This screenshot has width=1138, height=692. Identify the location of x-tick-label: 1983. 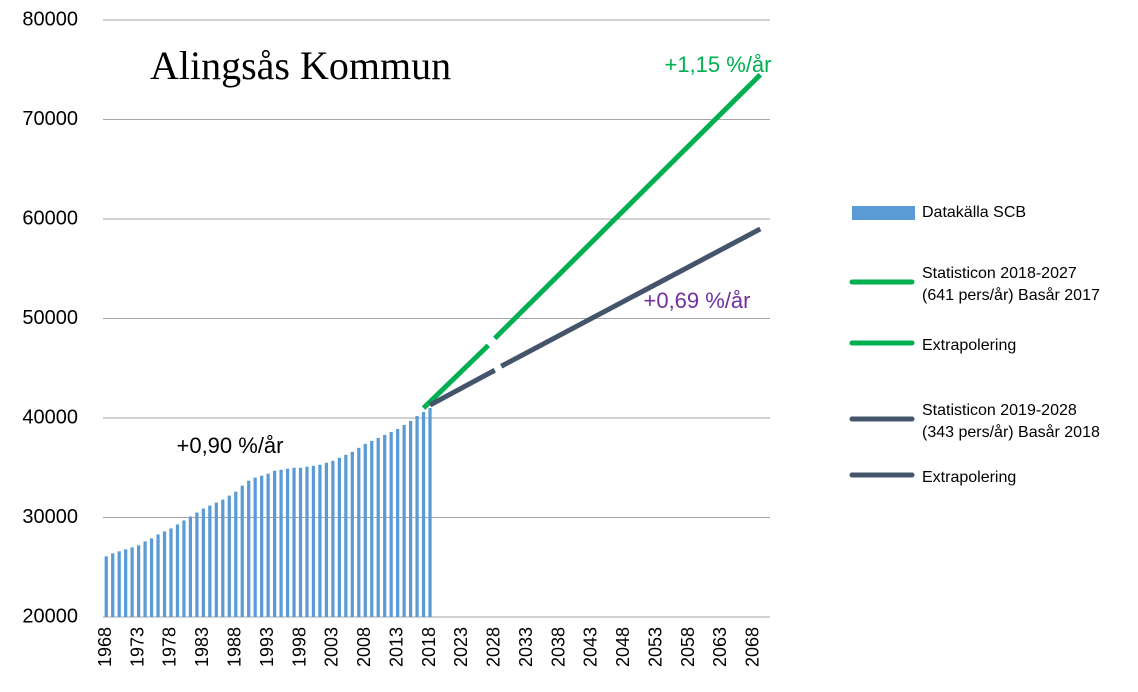
(202, 647).